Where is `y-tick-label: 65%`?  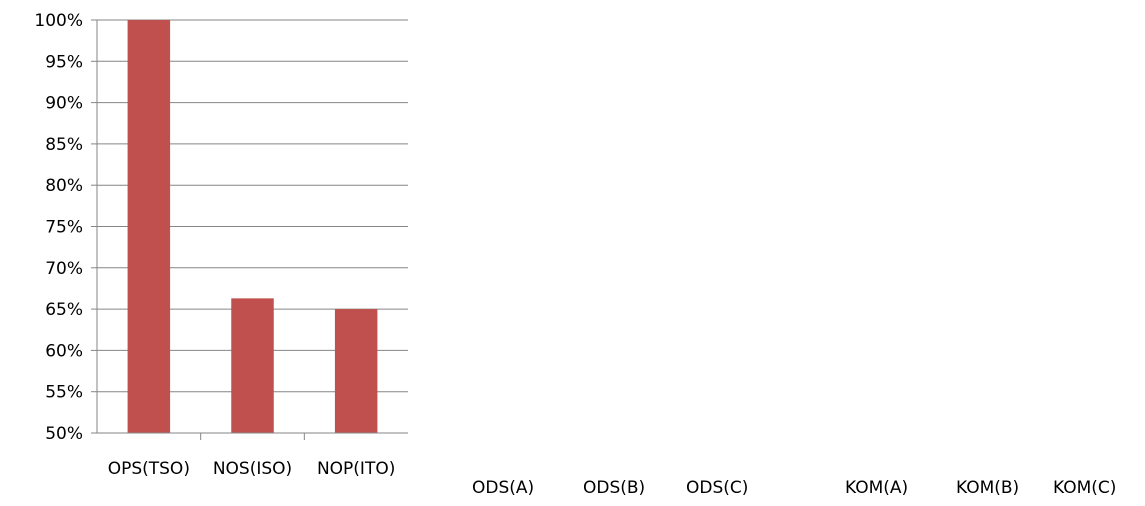 y-tick-label: 65% is located at coordinates (64, 310).